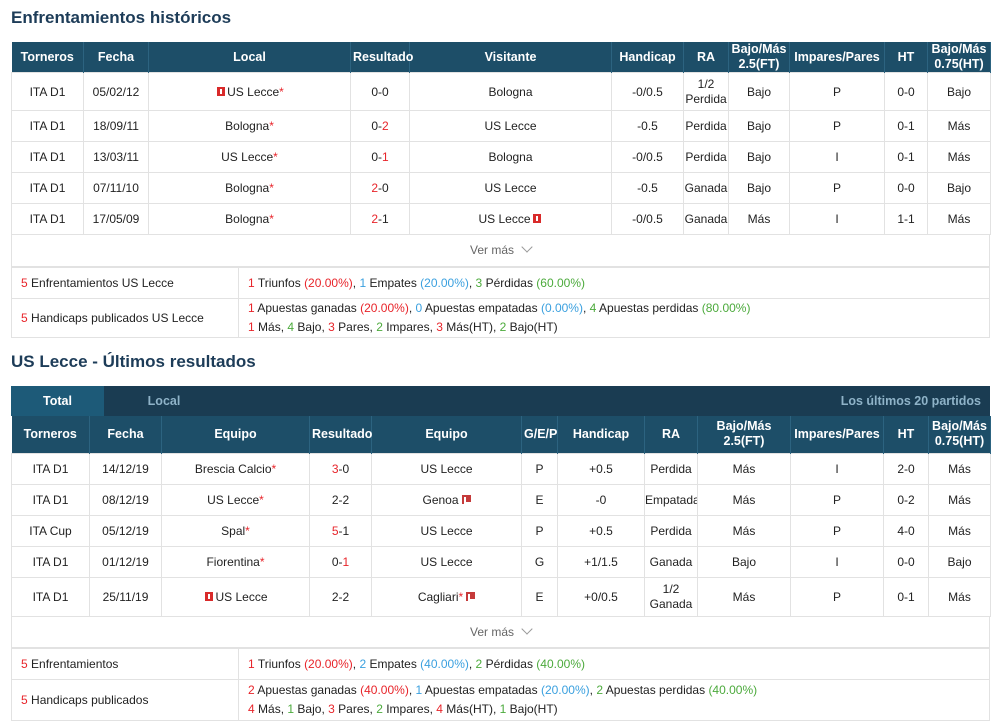  I want to click on home-team: US Lecce, so click(235, 596).